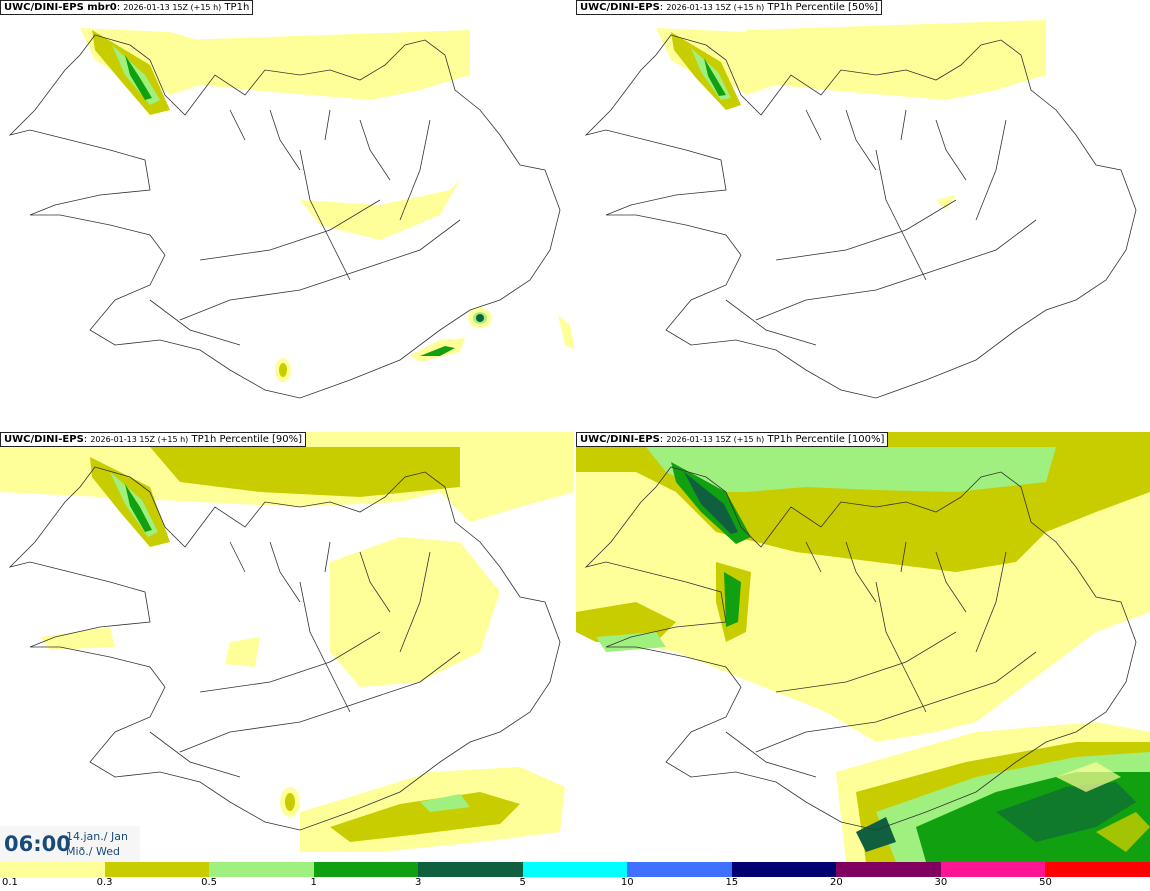  What do you see at coordinates (627, 882) in the screenshot?
I see `colorbar-tick-label: 10` at bounding box center [627, 882].